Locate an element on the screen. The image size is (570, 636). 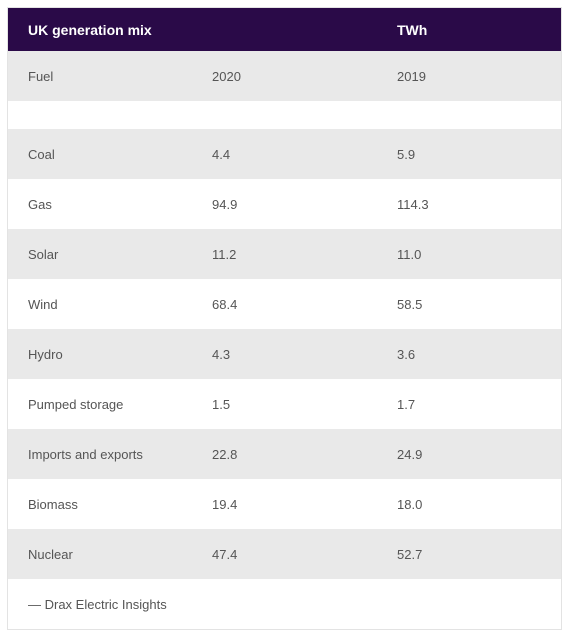
fuel-column-header: Fuel is located at coordinates (41, 76).